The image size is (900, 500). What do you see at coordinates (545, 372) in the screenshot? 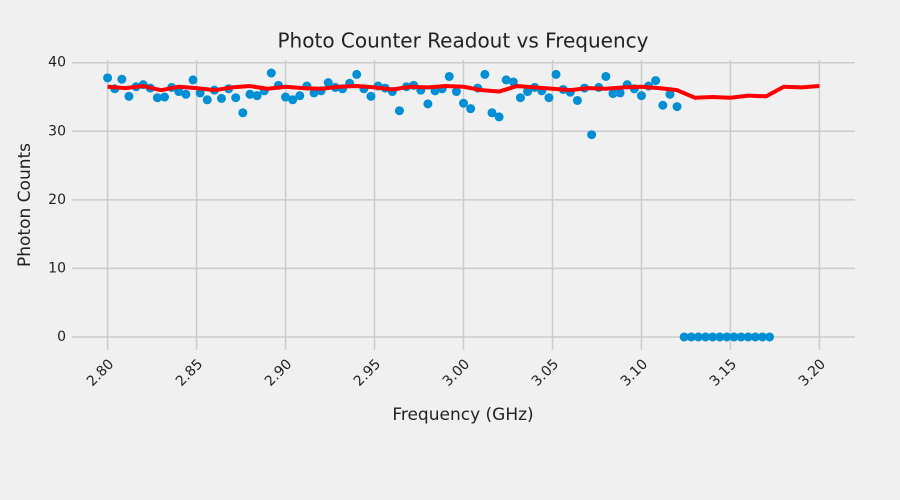
I see `x-tick-label: 3.05` at bounding box center [545, 372].